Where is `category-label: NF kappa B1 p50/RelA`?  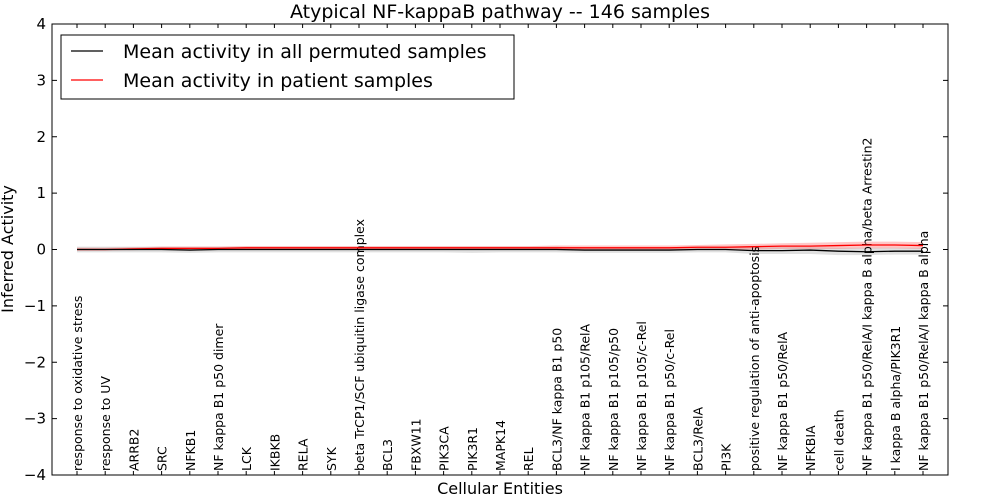
category-label: NF kappa B1 p50/RelA is located at coordinates (782, 401).